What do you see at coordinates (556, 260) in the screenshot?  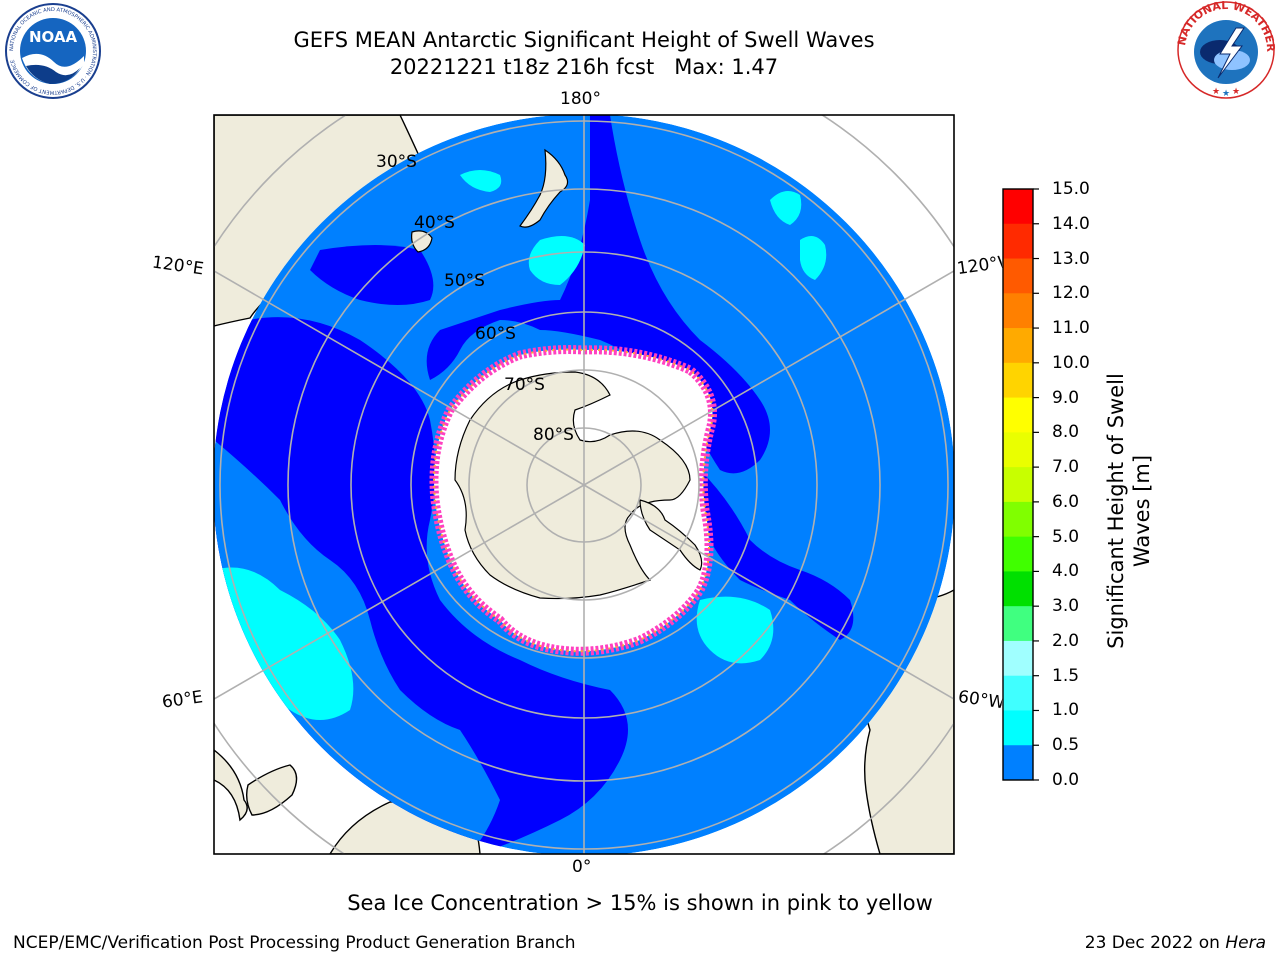 I see `ocean-high-pac1` at bounding box center [556, 260].